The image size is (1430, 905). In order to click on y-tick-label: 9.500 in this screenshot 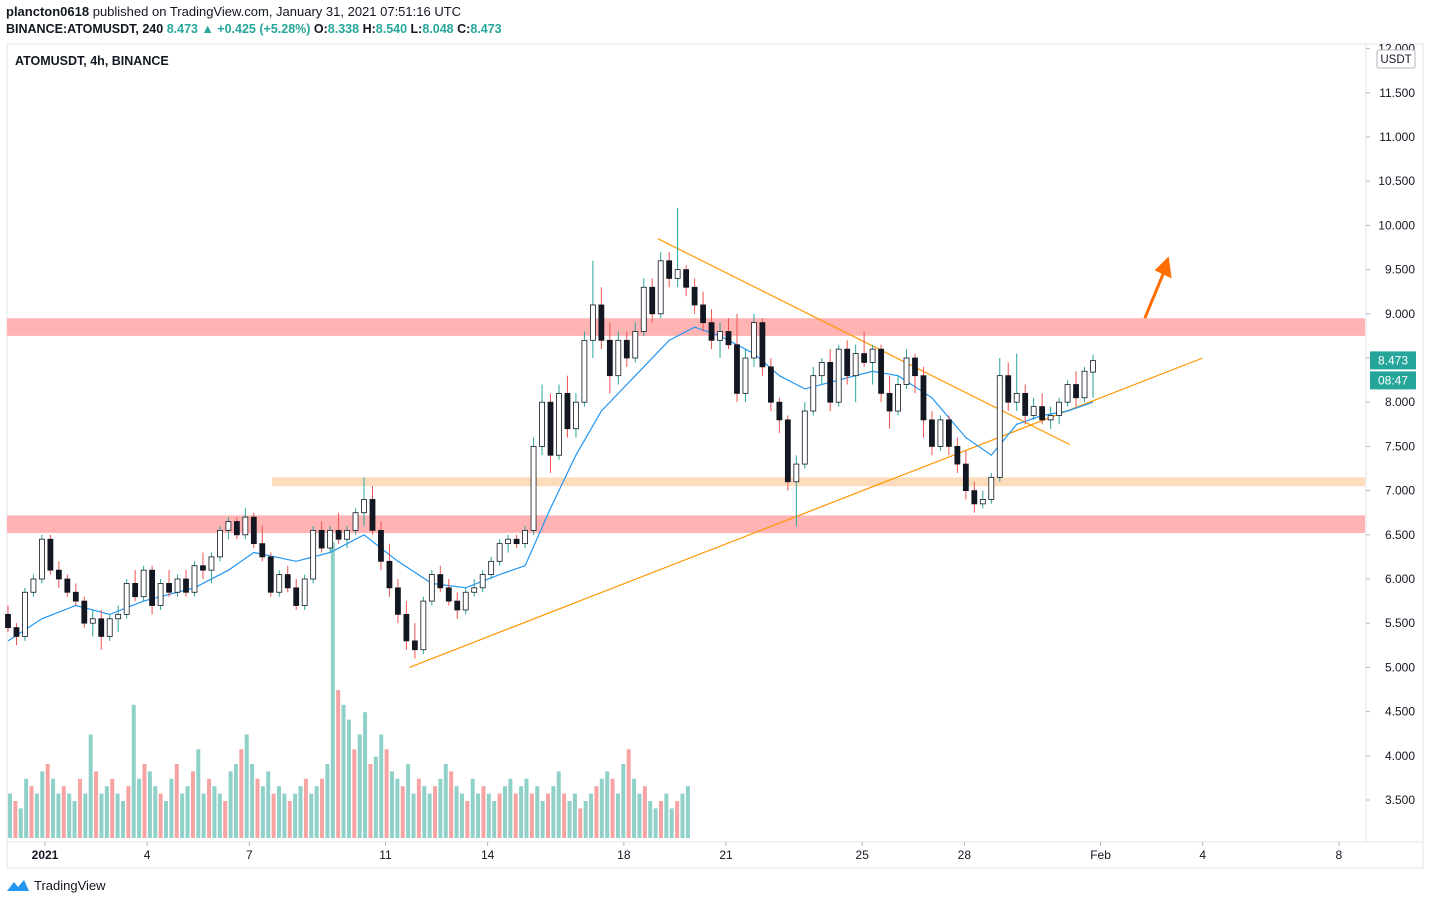, I will do `click(1400, 270)`.